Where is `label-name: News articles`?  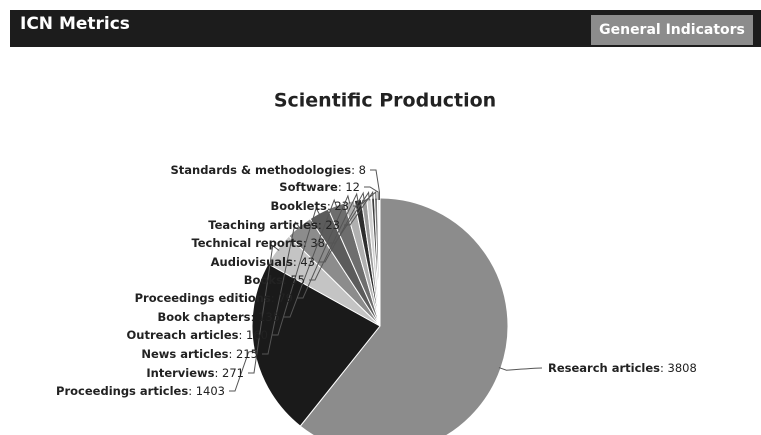
label-name: News articles is located at coordinates (184, 354).